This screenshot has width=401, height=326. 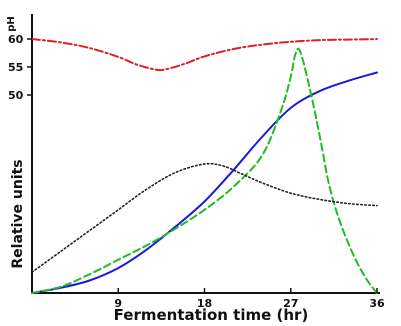 I want to click on x-axis-title: Fermentation time (hr), so click(x=211, y=315).